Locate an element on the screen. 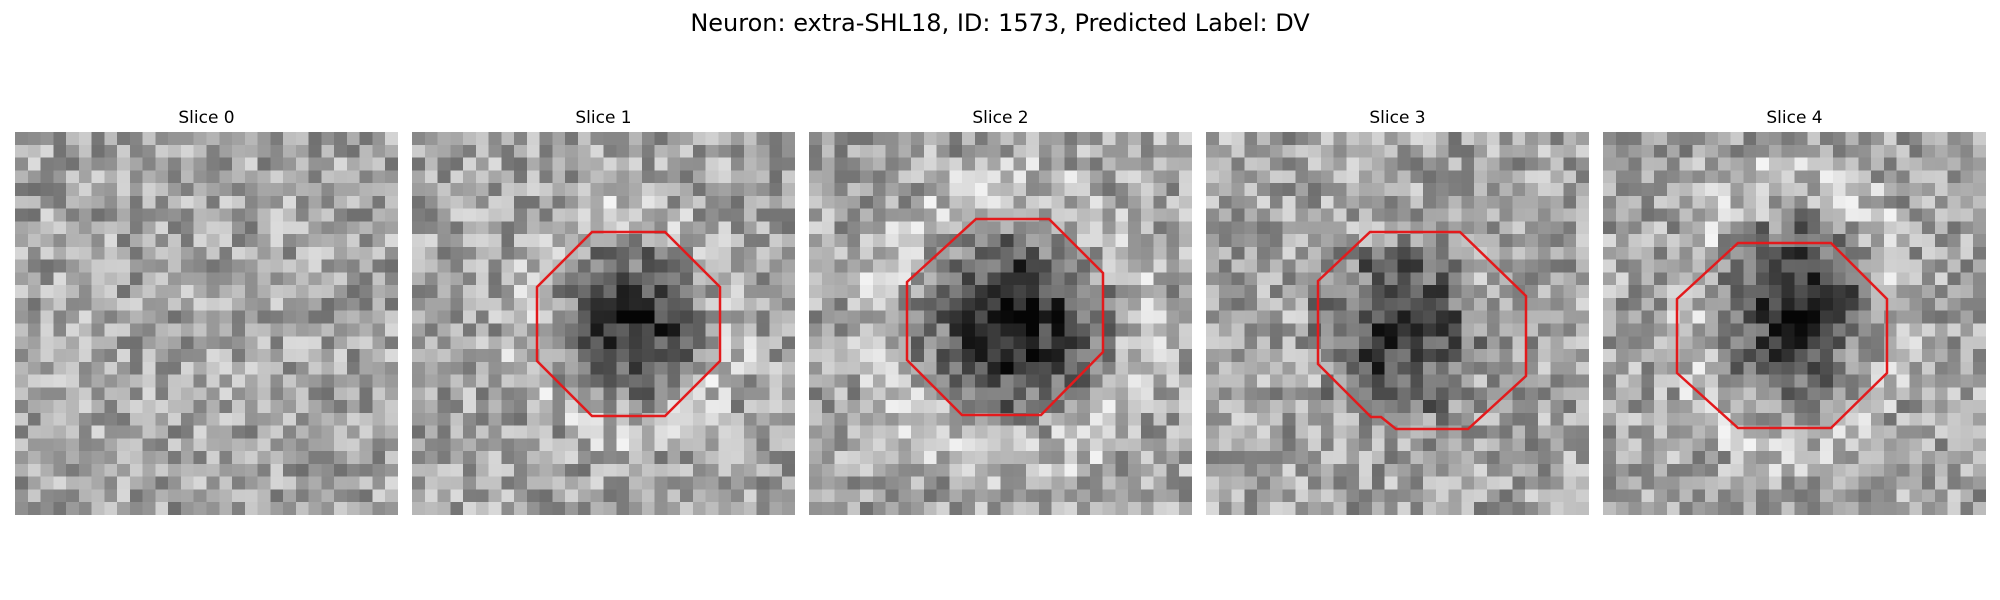  slice-panel-1: Slice 1 is located at coordinates (603, 309).